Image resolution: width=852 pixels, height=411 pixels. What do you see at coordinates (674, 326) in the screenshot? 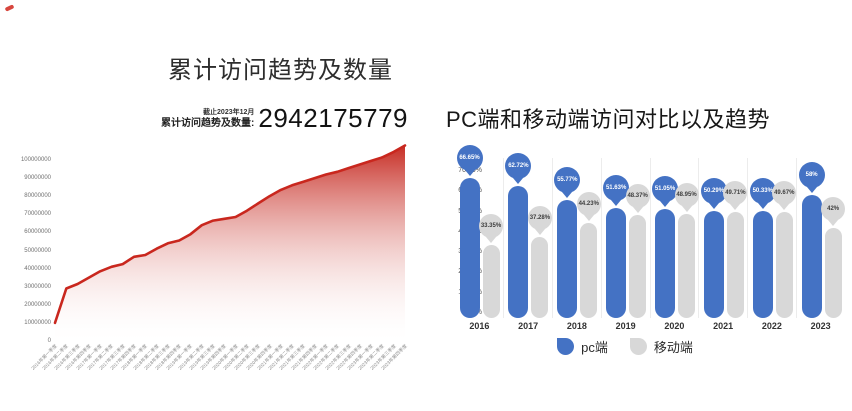
I see `x-tick-label-2020: 2020` at bounding box center [674, 326].